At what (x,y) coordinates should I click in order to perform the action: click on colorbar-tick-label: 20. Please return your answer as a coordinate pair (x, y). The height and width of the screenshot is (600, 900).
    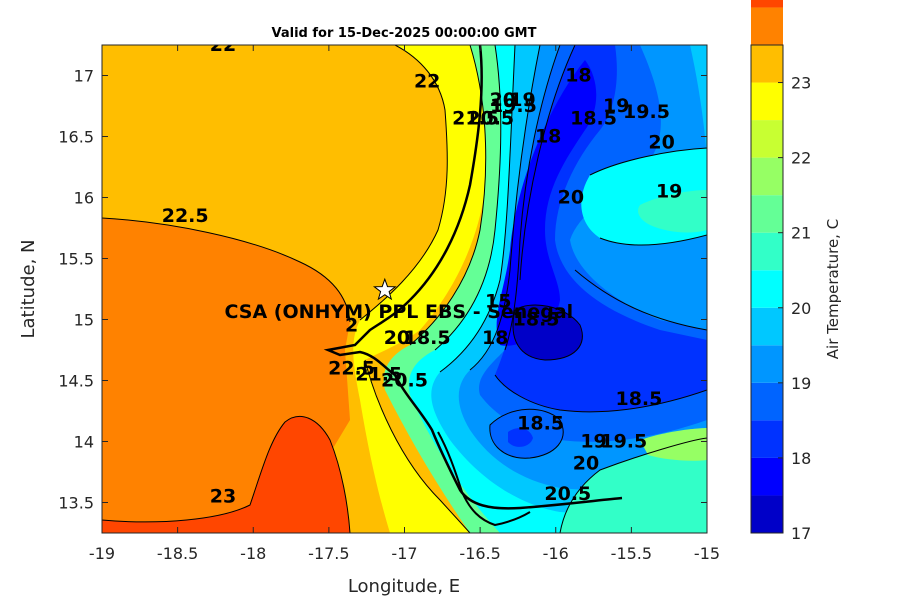
    Looking at the image, I should click on (801, 308).